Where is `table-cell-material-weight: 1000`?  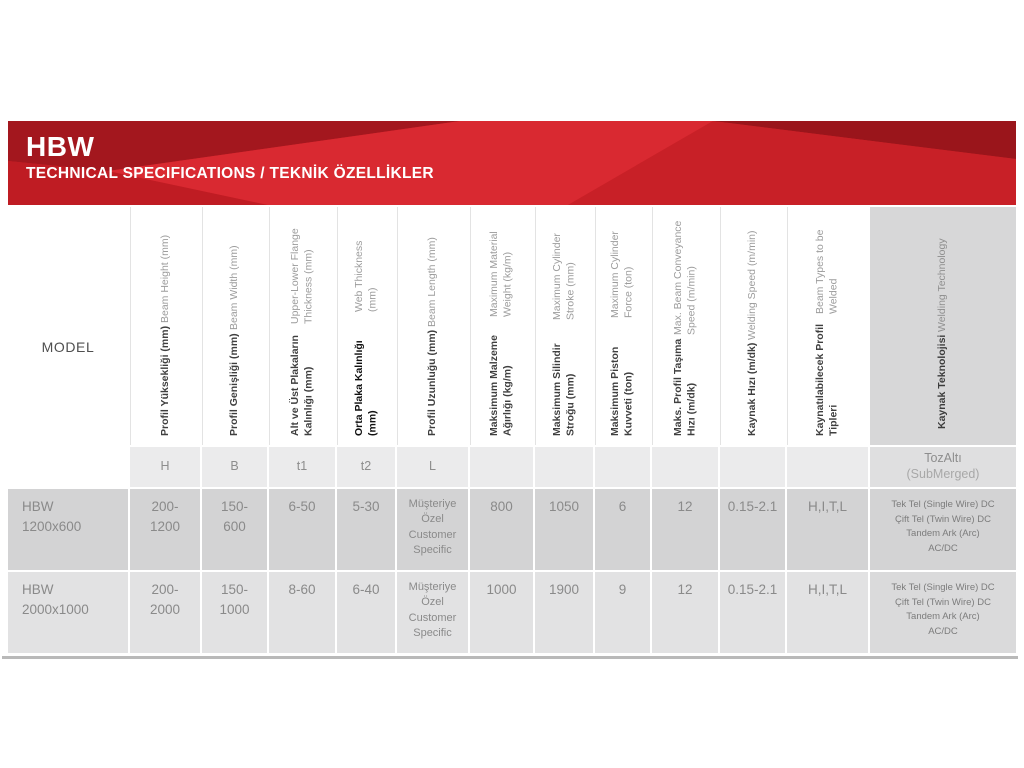
table-cell-material-weight: 1000 is located at coordinates (501, 612).